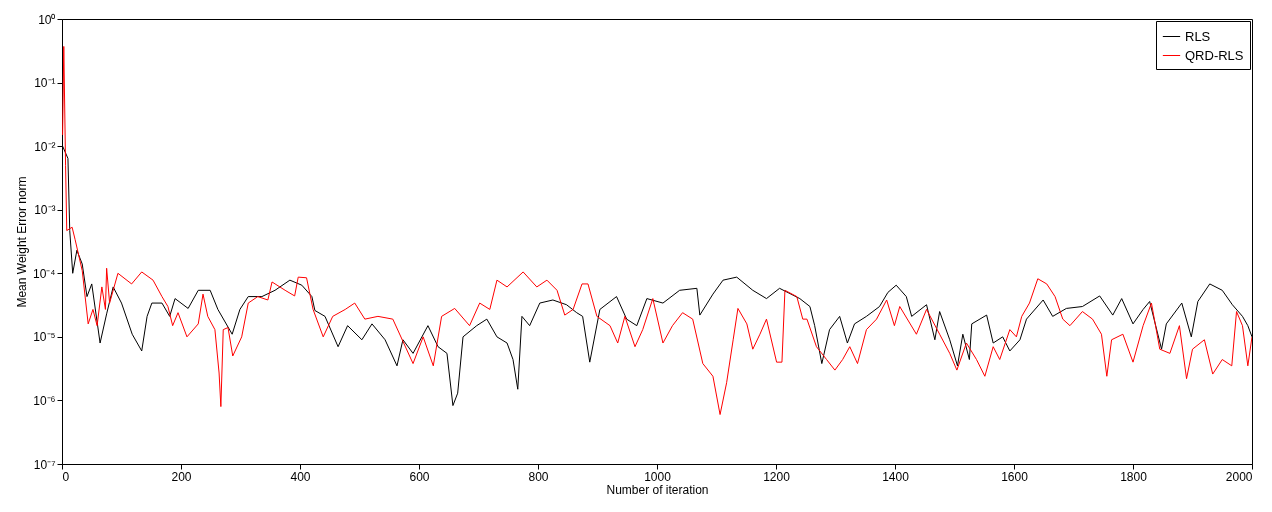 The width and height of the screenshot is (1272, 512). I want to click on x-tick-label: 1600, so click(1015, 476).